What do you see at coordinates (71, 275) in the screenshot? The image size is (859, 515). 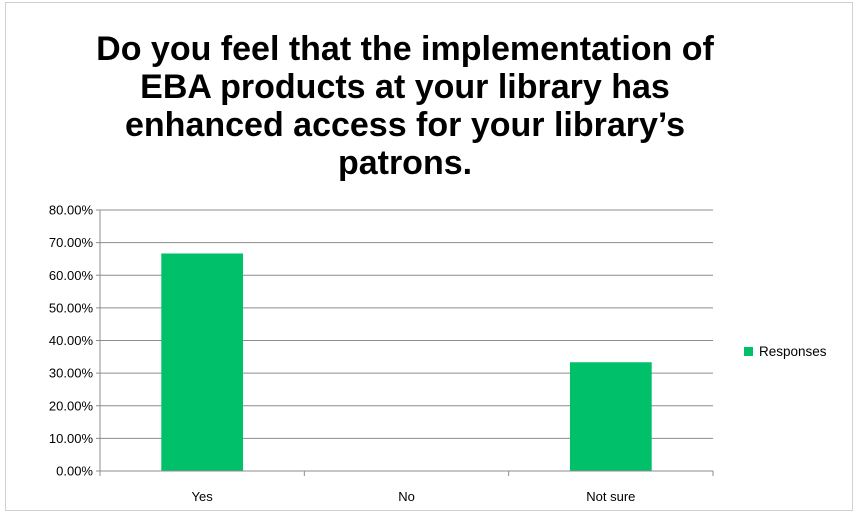 I see `y-tick-label: 60.00%` at bounding box center [71, 275].